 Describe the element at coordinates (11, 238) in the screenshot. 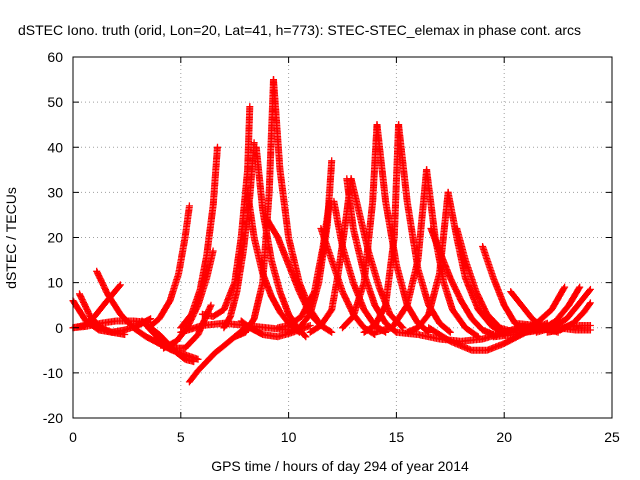

I see `y-axis-label: dSTEC / TECUs` at that location.